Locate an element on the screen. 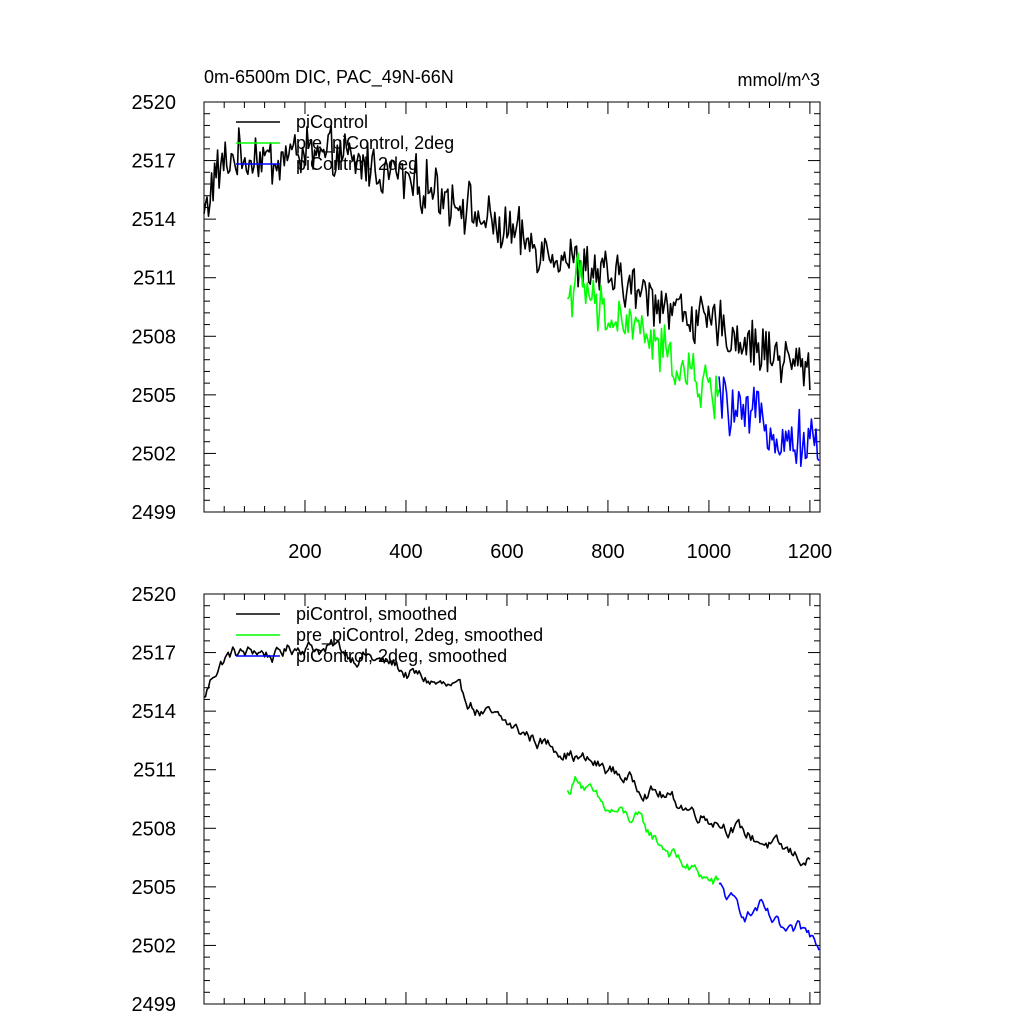 The image size is (1024, 1024). top-series-1-line is located at coordinates (643, 336).